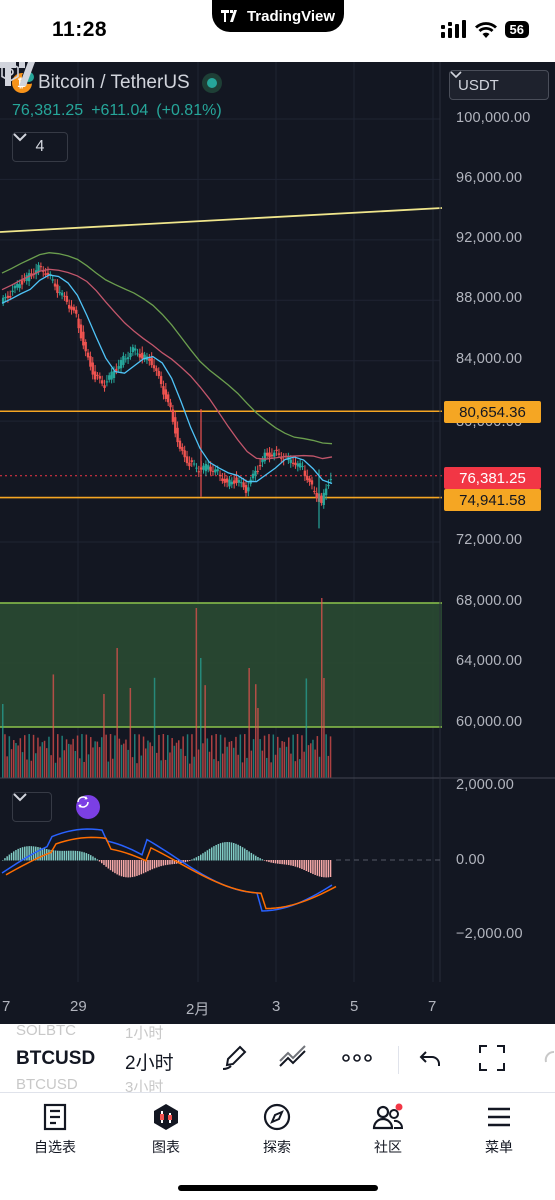 This screenshot has height=1200, width=555. Describe the element at coordinates (40, 147) in the screenshot. I see `indicators-toggle-button: 4` at that location.